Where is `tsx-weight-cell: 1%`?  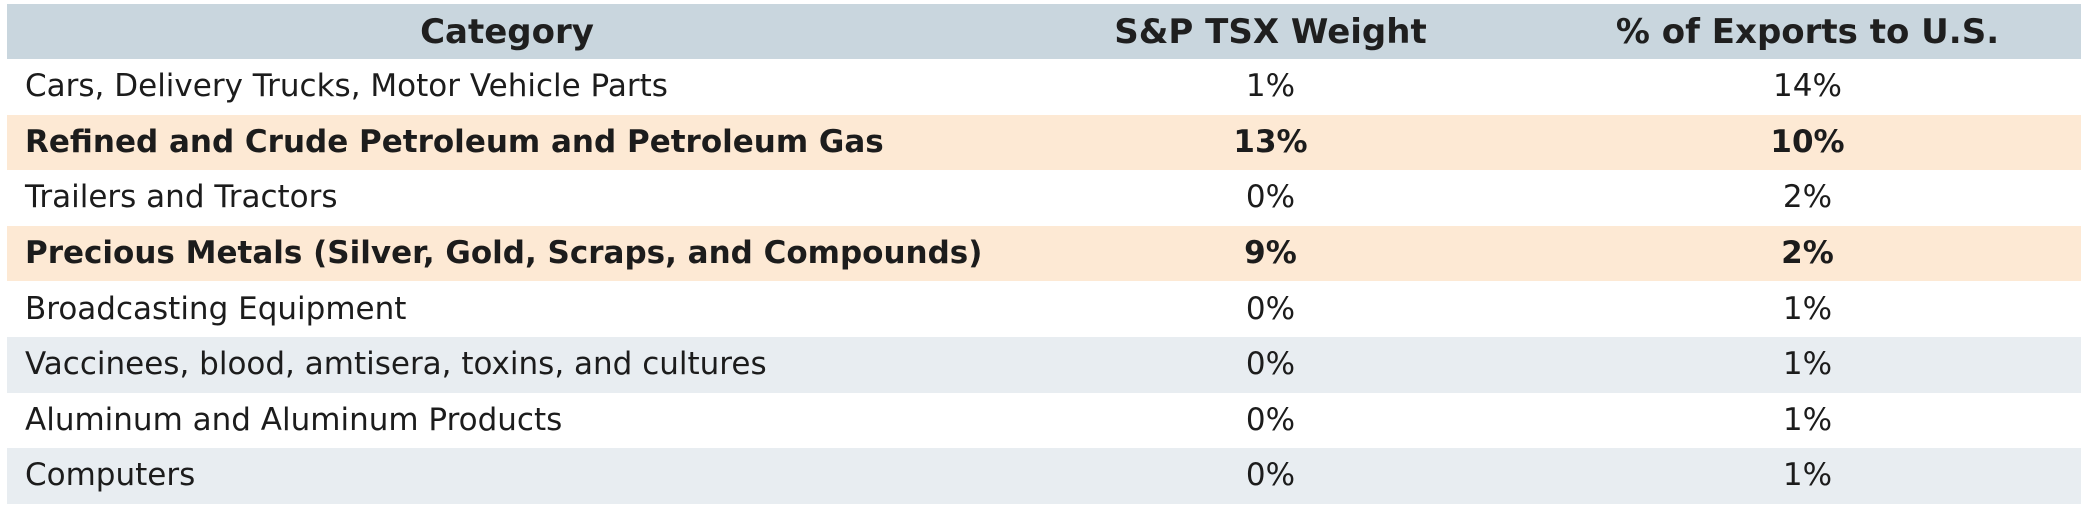 tsx-weight-cell: 1% is located at coordinates (1270, 87).